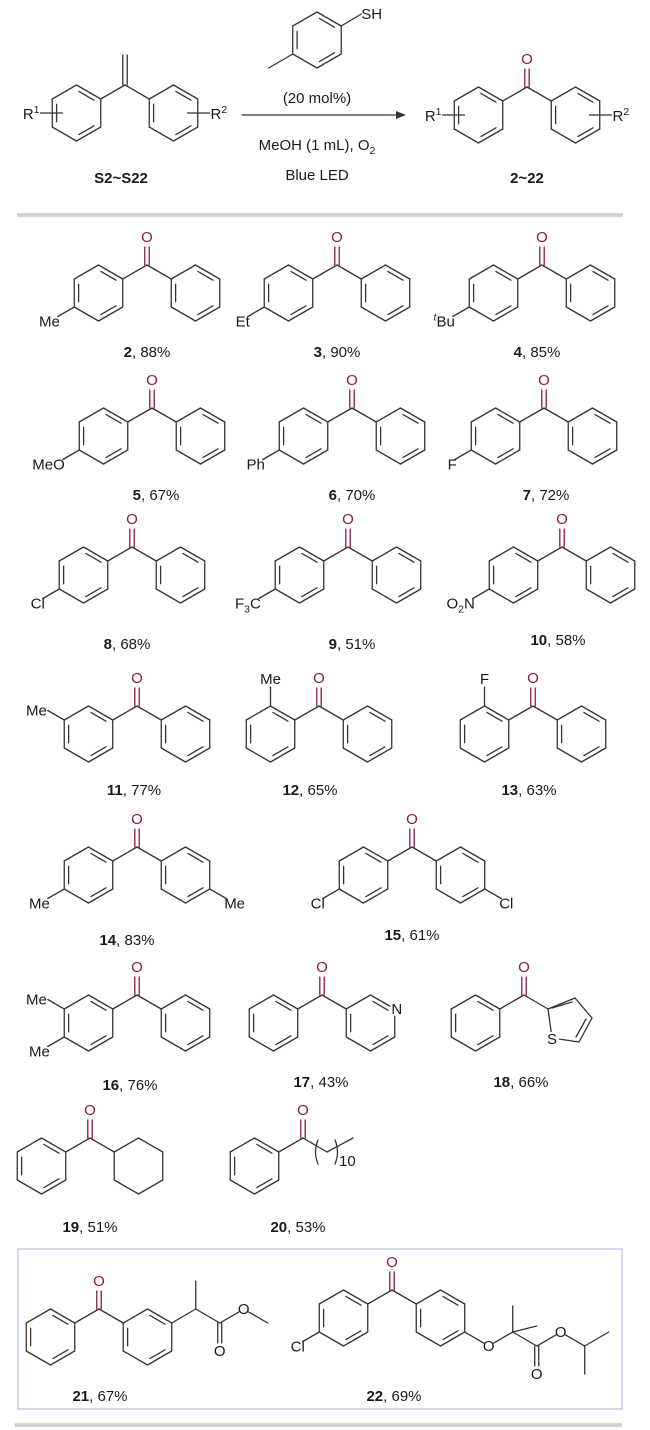  I want to click on compound-label: 13, 63%, so click(528, 790).